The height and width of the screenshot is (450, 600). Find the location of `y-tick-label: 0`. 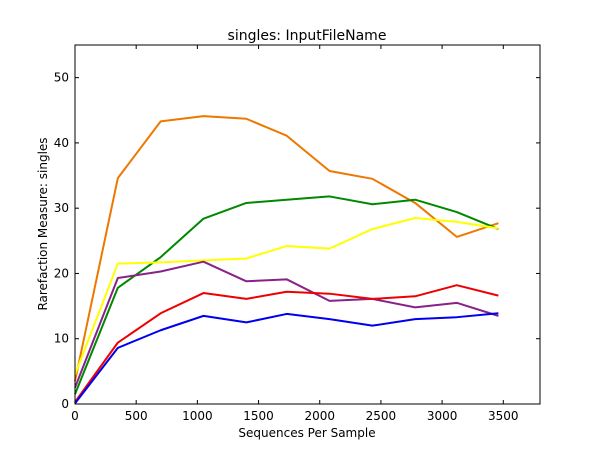

y-tick-label: 0 is located at coordinates (65, 404).